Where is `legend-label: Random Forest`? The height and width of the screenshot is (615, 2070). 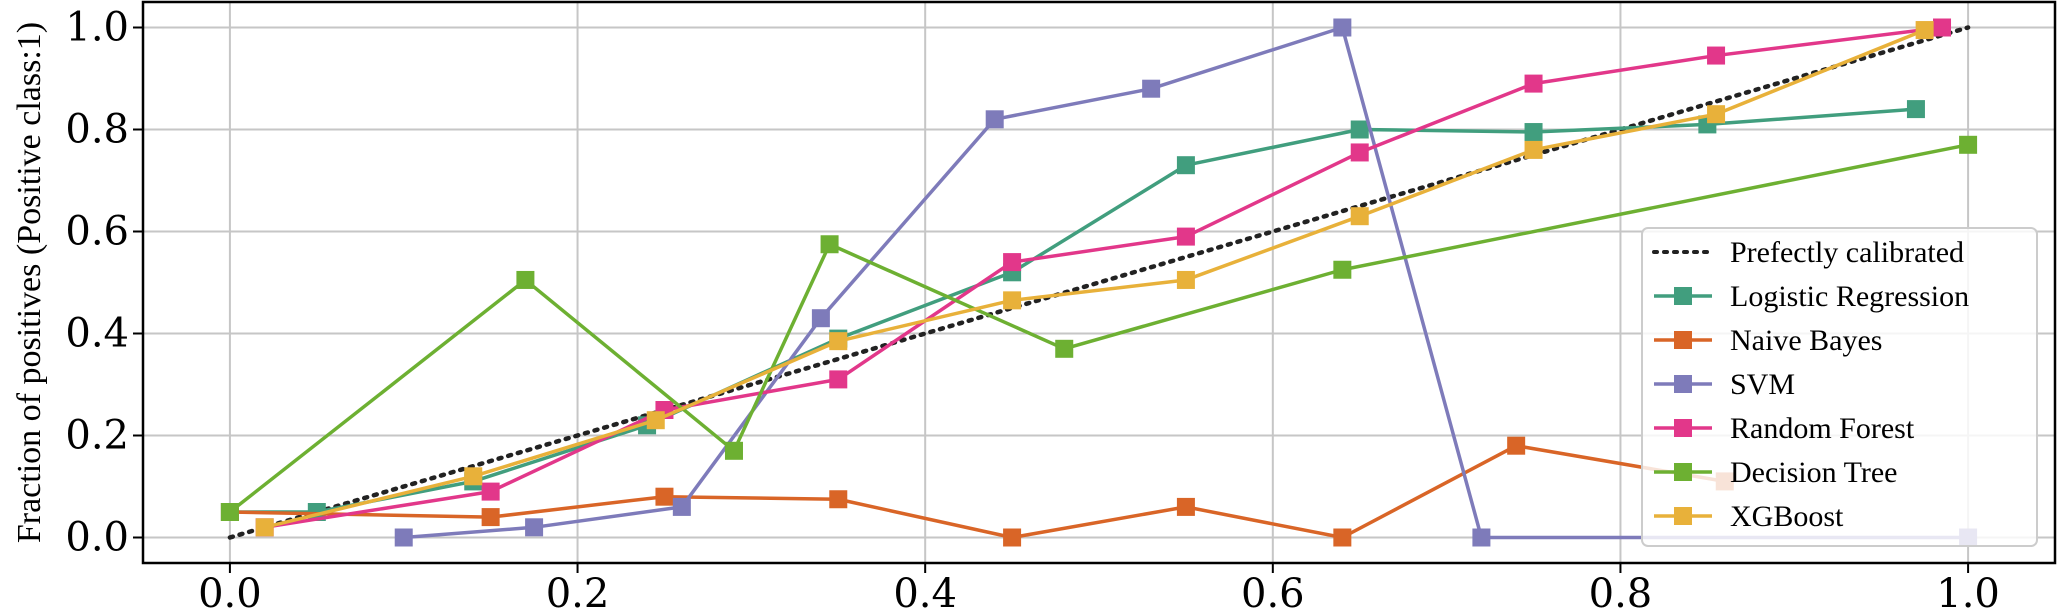 legend-label: Random Forest is located at coordinates (1822, 428).